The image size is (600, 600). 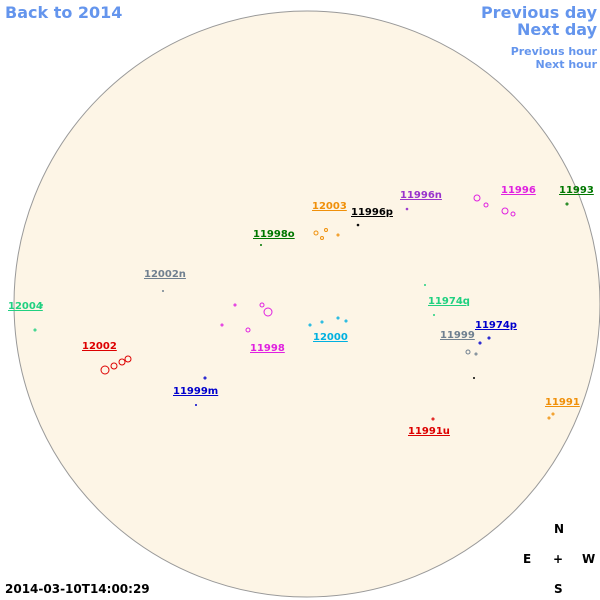 I want to click on region-label: 12002, so click(x=99, y=346).